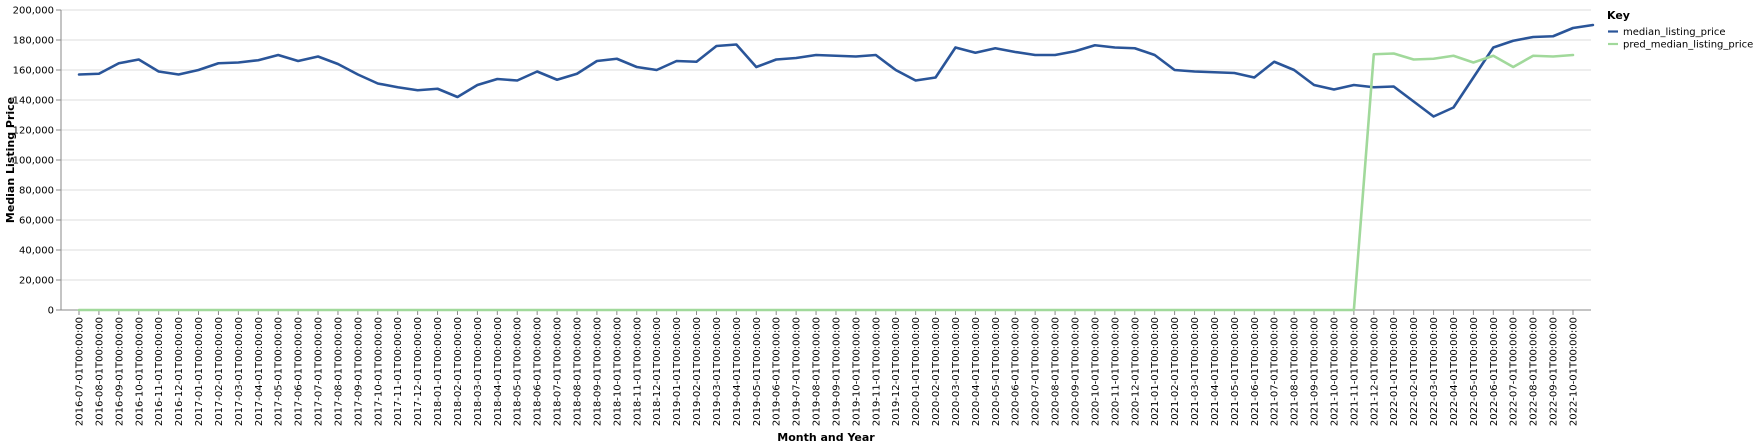  I want to click on x-tick-label: 2018-09-01T00:00:00, so click(597, 371).